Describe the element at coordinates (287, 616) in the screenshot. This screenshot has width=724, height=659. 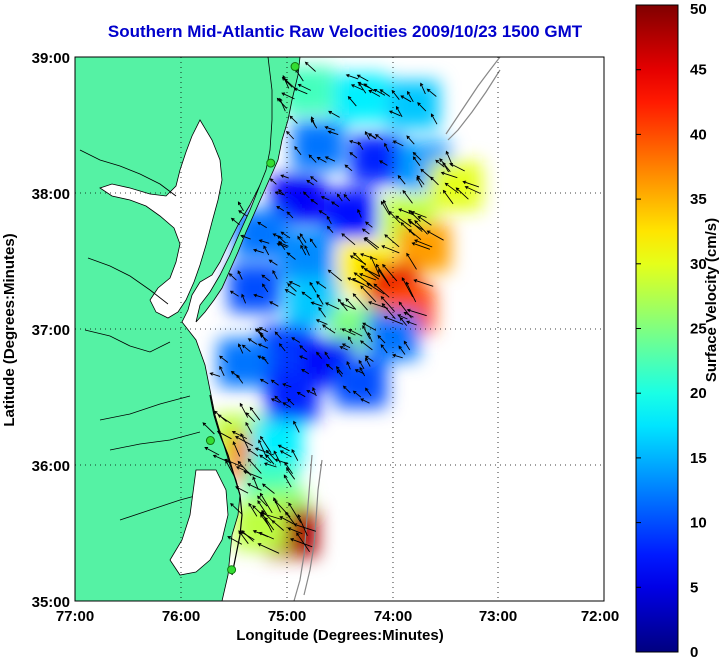
I see `x-tick-label: 75:00` at that location.